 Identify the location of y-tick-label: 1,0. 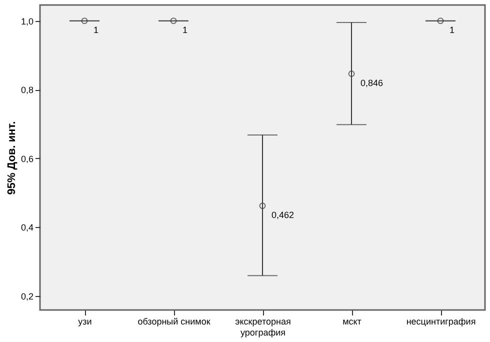
(27, 21).